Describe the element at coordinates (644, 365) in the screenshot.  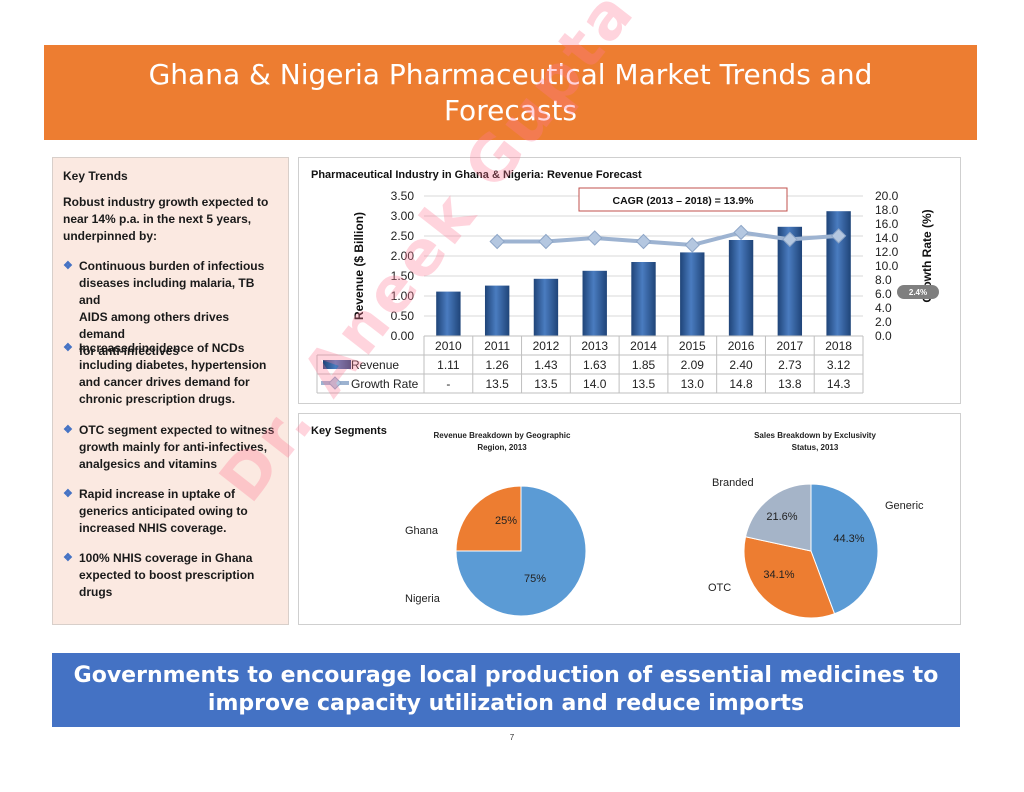
I see `revenue-value-label: 1.85` at that location.